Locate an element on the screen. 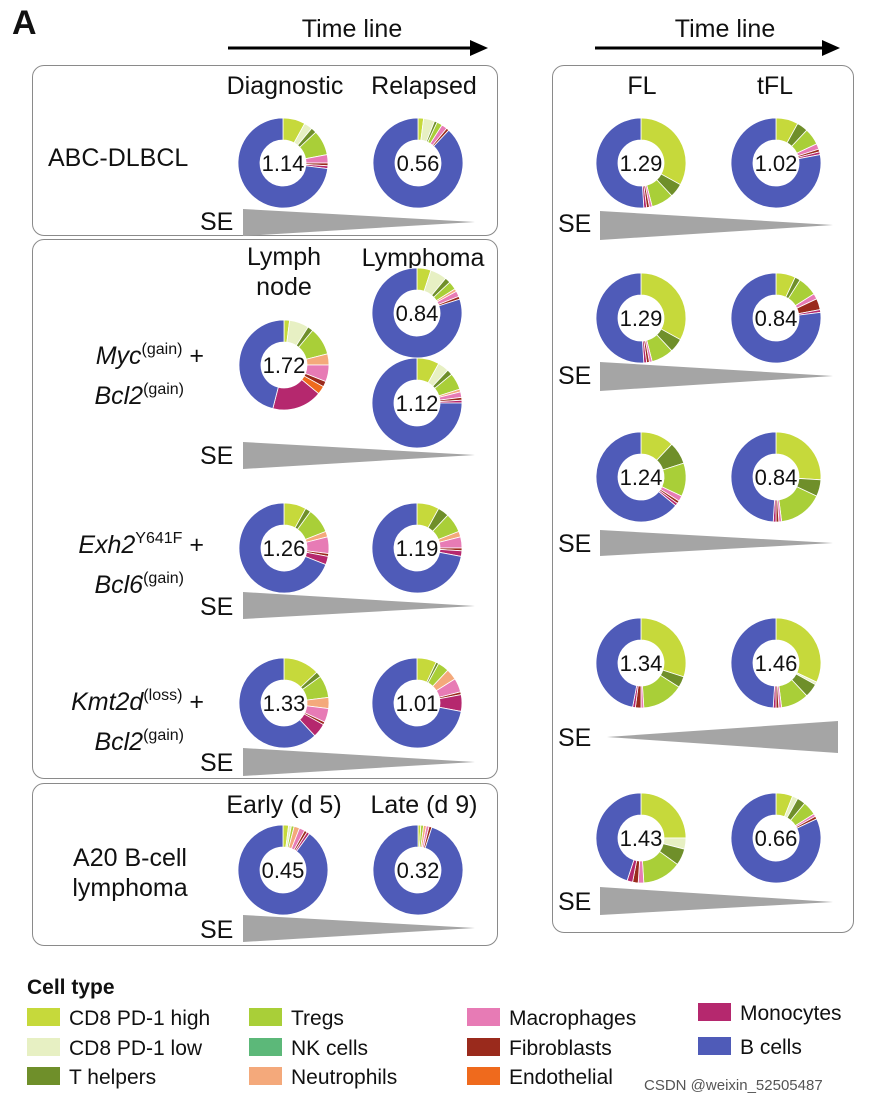  row-label-a20-line1: A20 B-cell is located at coordinates (130, 858).